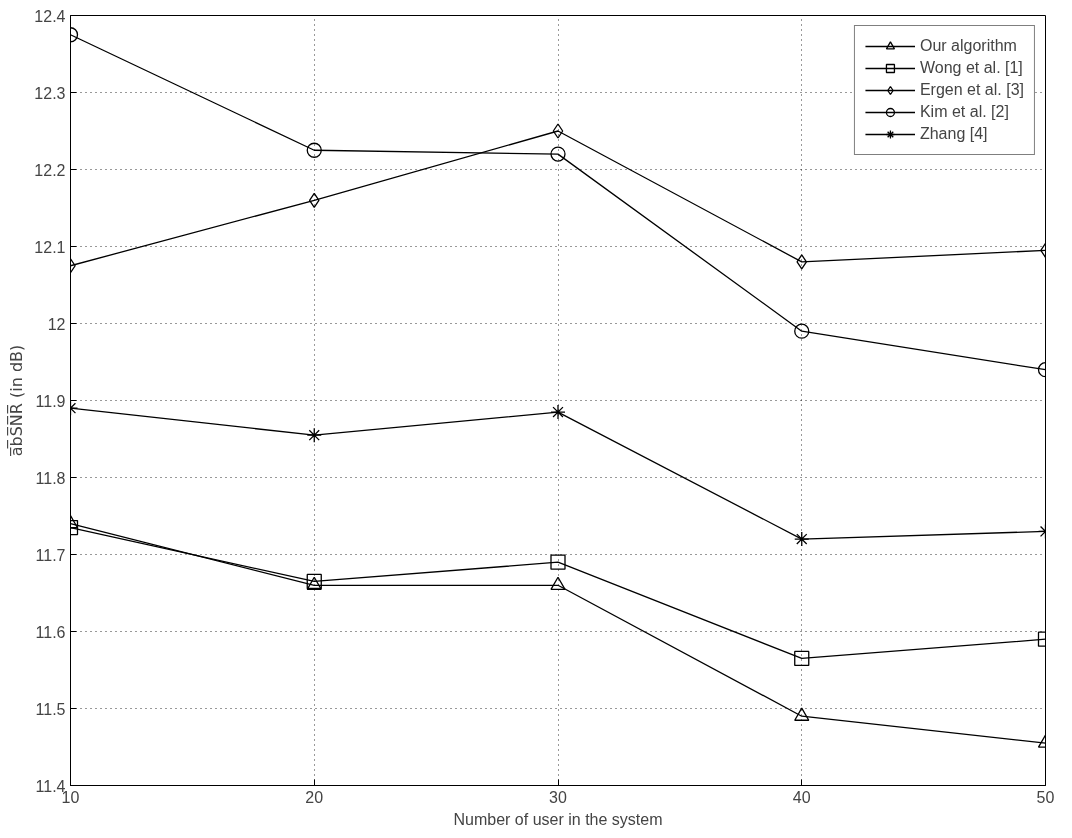 The width and height of the screenshot is (1072, 838). I want to click on x-axis-title: Number of user in the system, so click(558, 819).